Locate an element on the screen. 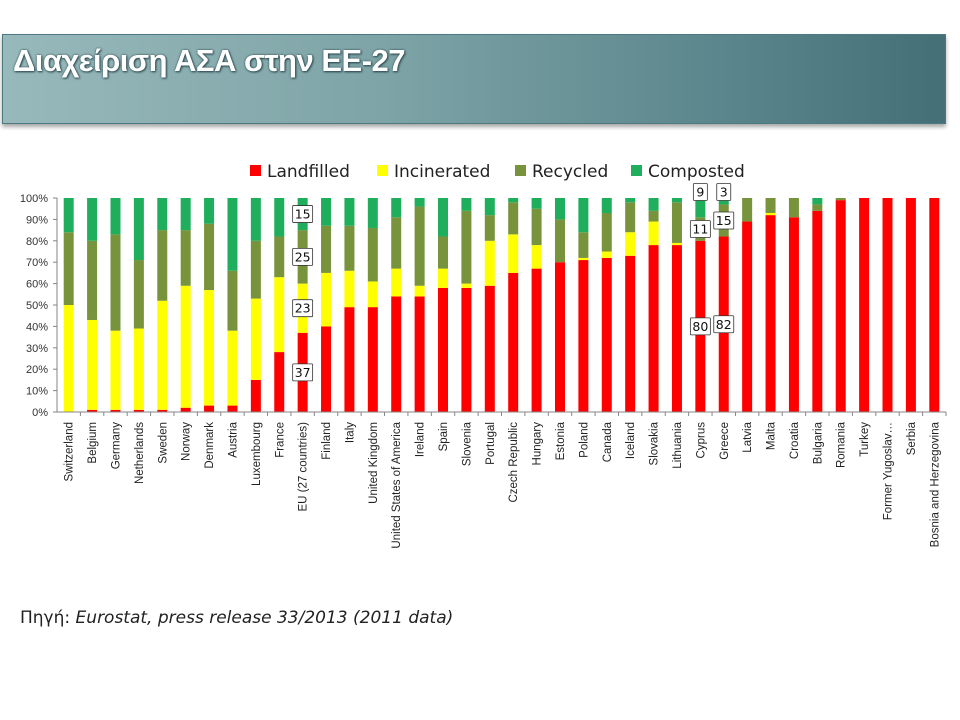 This screenshot has width=960, height=720. bar-incinerated-france is located at coordinates (279, 315).